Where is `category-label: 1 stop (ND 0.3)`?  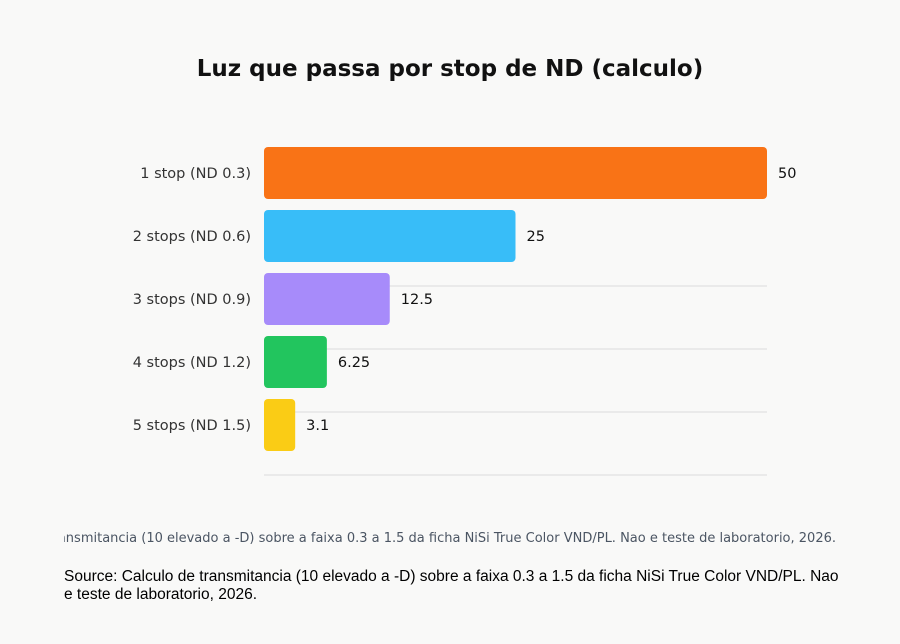 category-label: 1 stop (ND 0.3) is located at coordinates (195, 174).